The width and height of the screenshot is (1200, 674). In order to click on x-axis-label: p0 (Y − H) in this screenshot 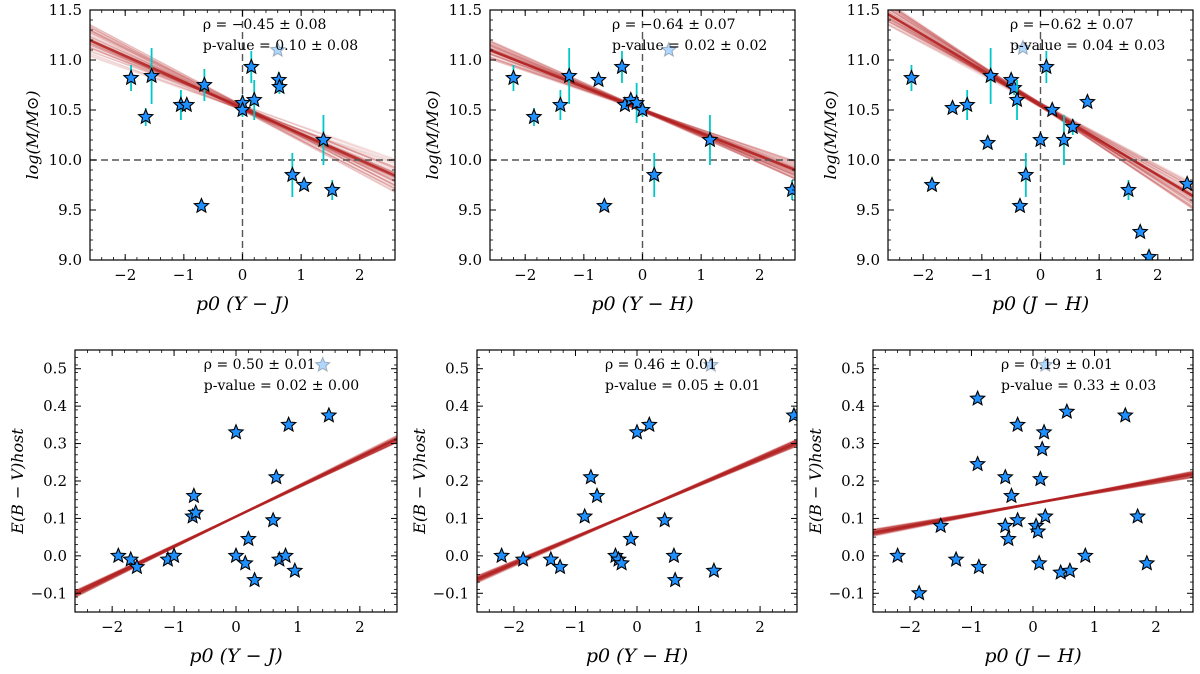, I will do `click(642, 304)`.